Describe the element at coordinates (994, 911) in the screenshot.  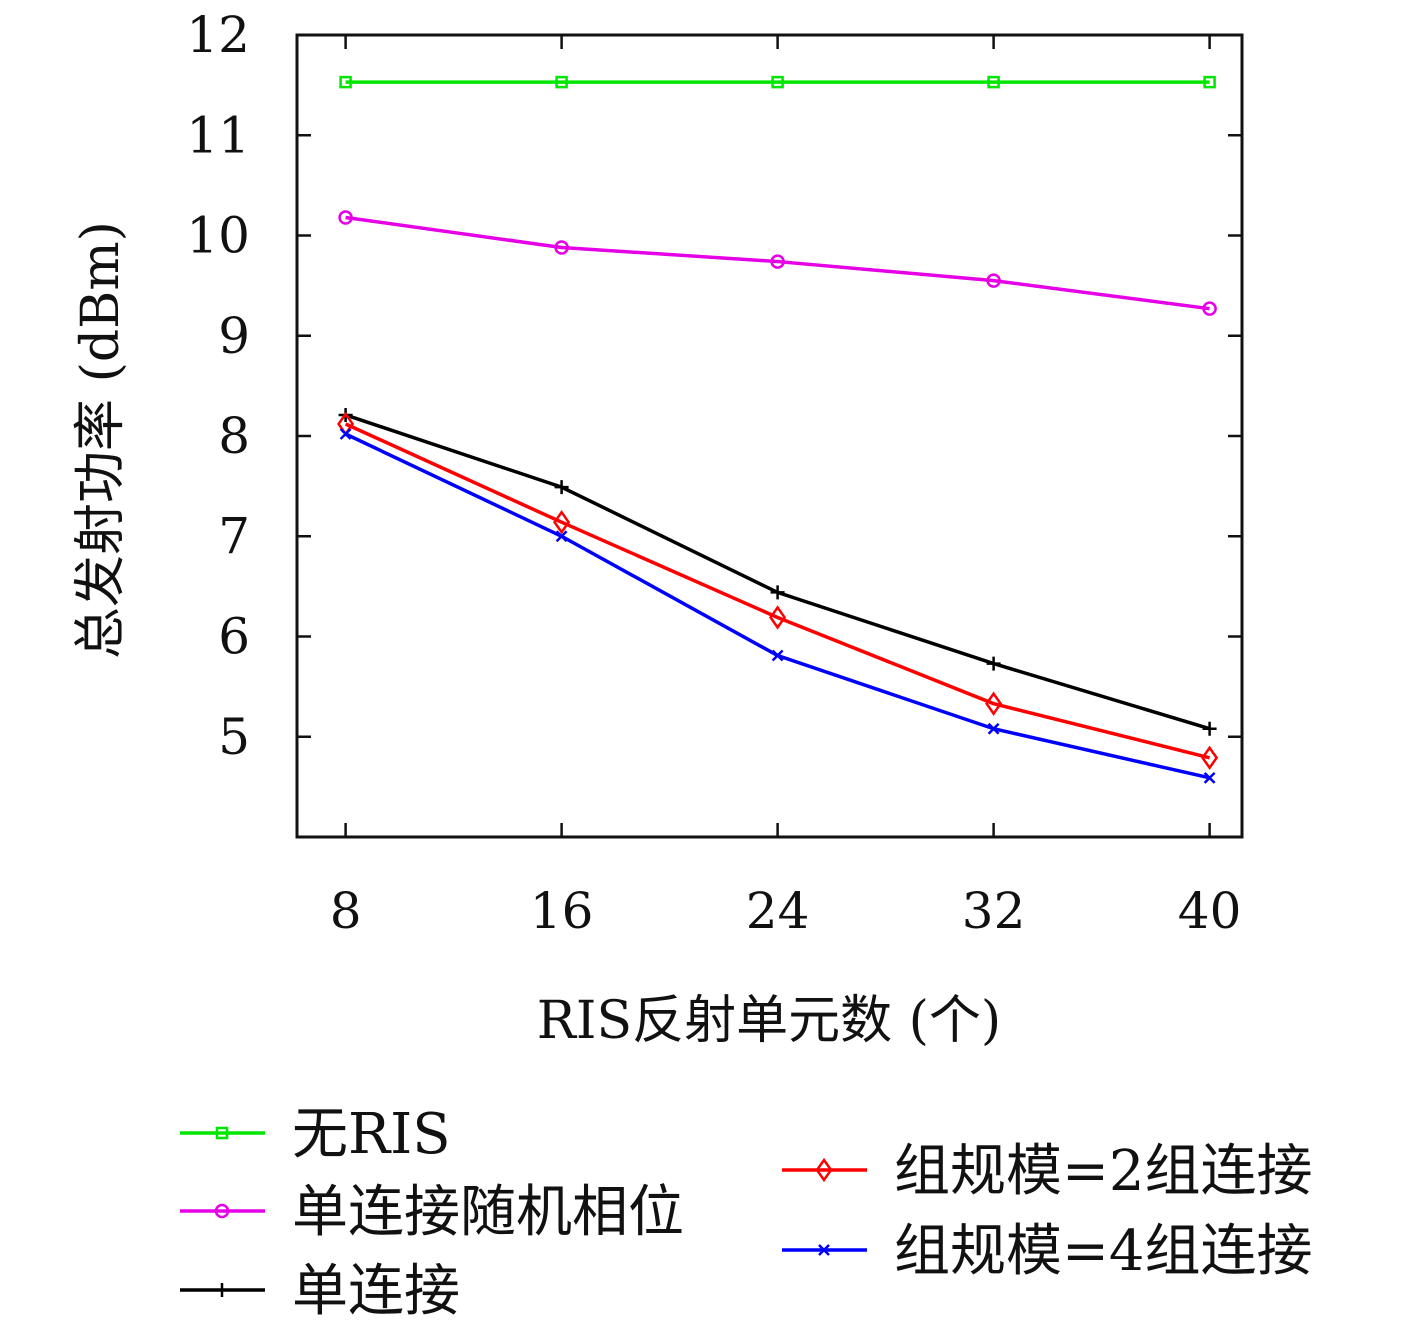
I see `x-tick-label: 32` at that location.